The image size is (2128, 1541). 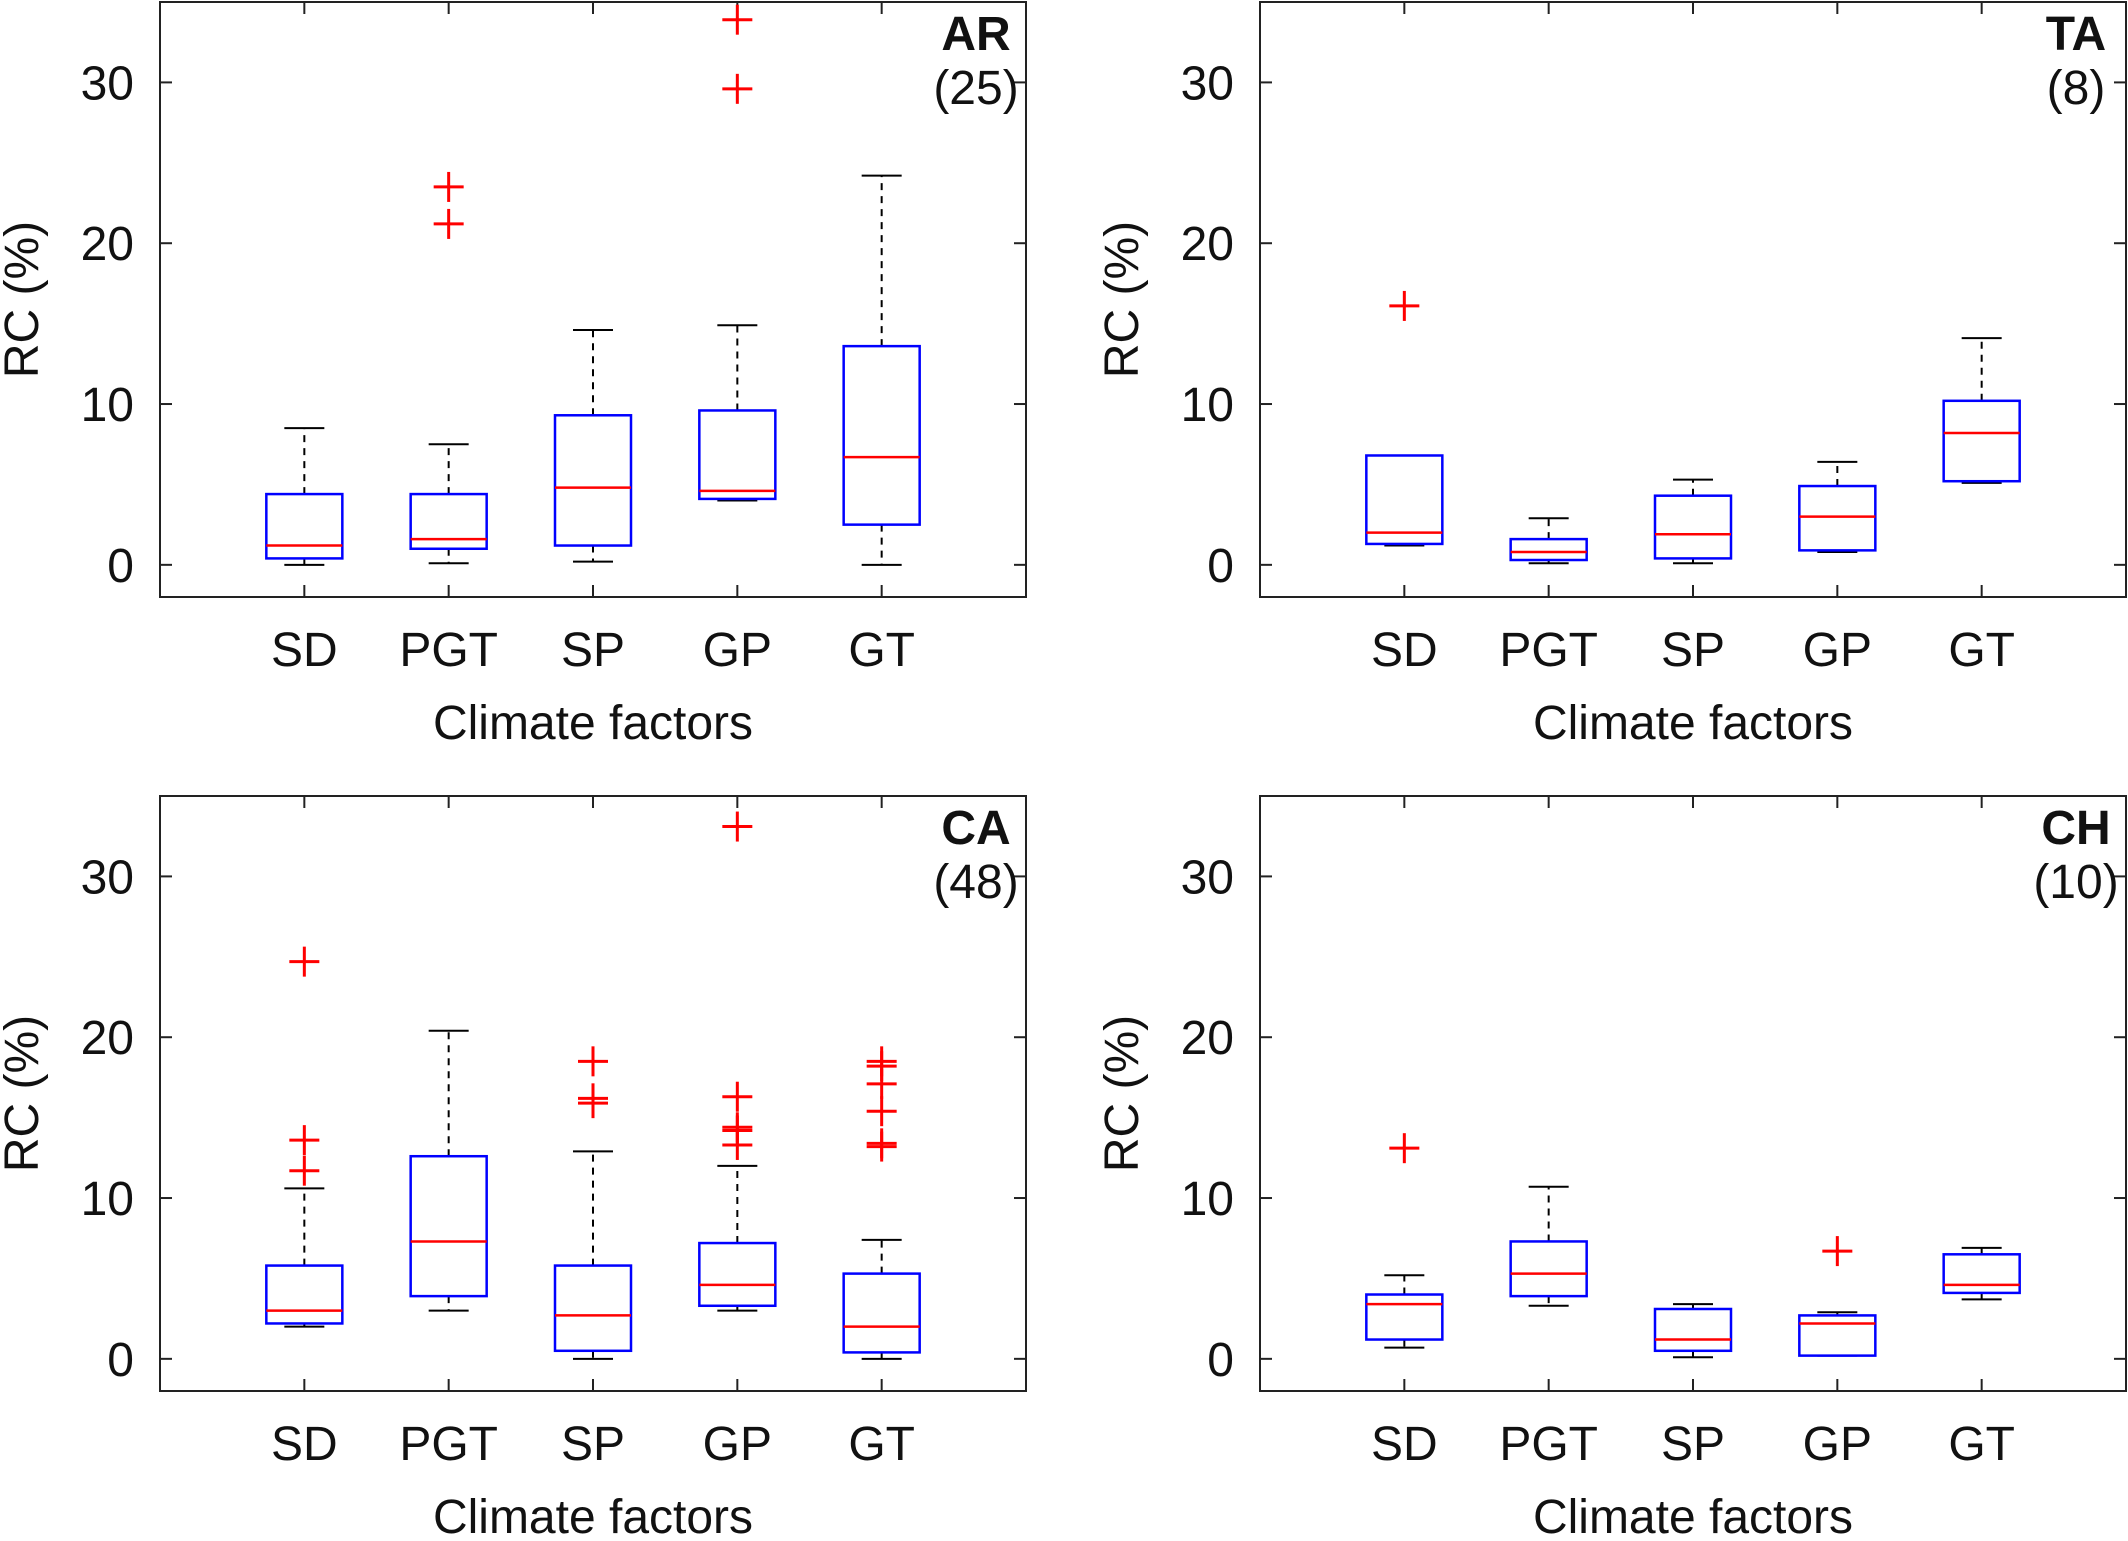 I want to click on panel-count: (48), so click(x=975, y=882).